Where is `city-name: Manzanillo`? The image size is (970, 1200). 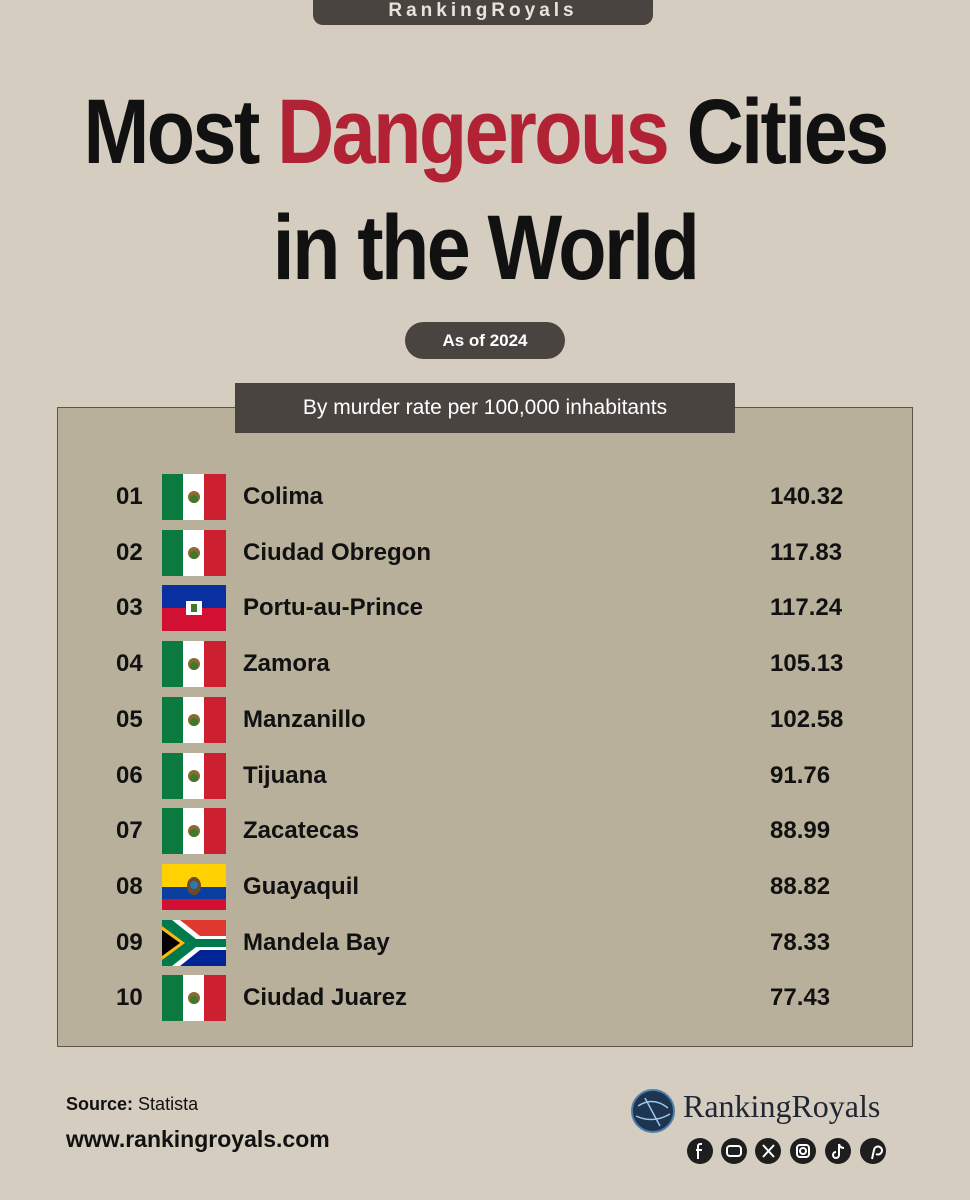
city-name: Manzanillo is located at coordinates (304, 719).